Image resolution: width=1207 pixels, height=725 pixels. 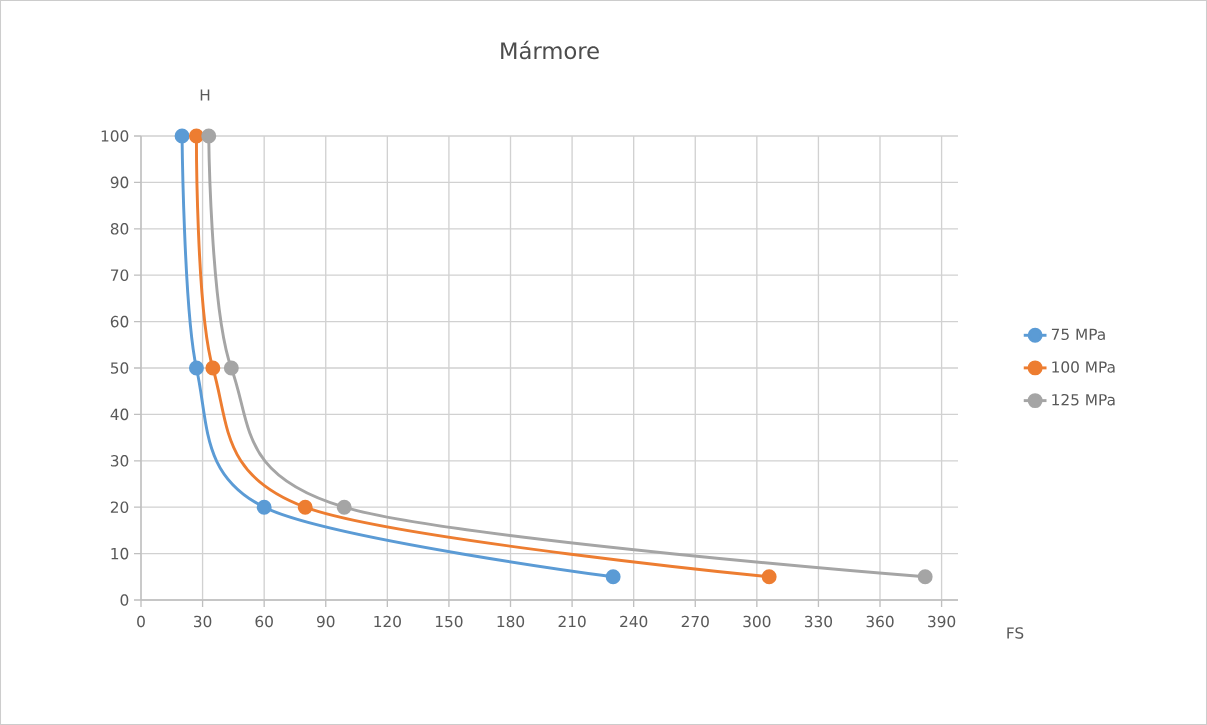 What do you see at coordinates (119, 507) in the screenshot?
I see `y-tick-label: 20` at bounding box center [119, 507].